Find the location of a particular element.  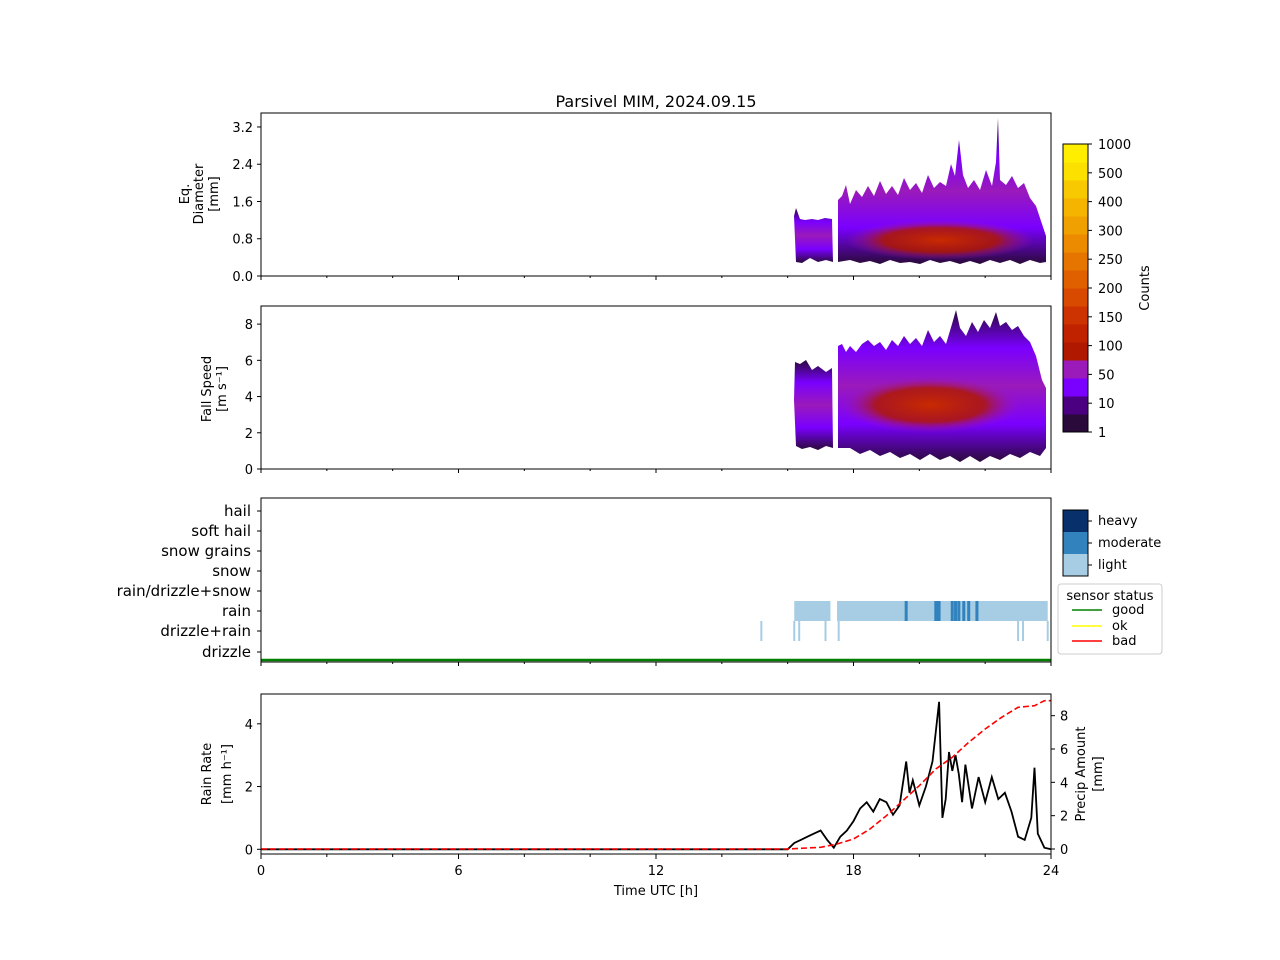

y-tick-label: 0 is located at coordinates (249, 850).